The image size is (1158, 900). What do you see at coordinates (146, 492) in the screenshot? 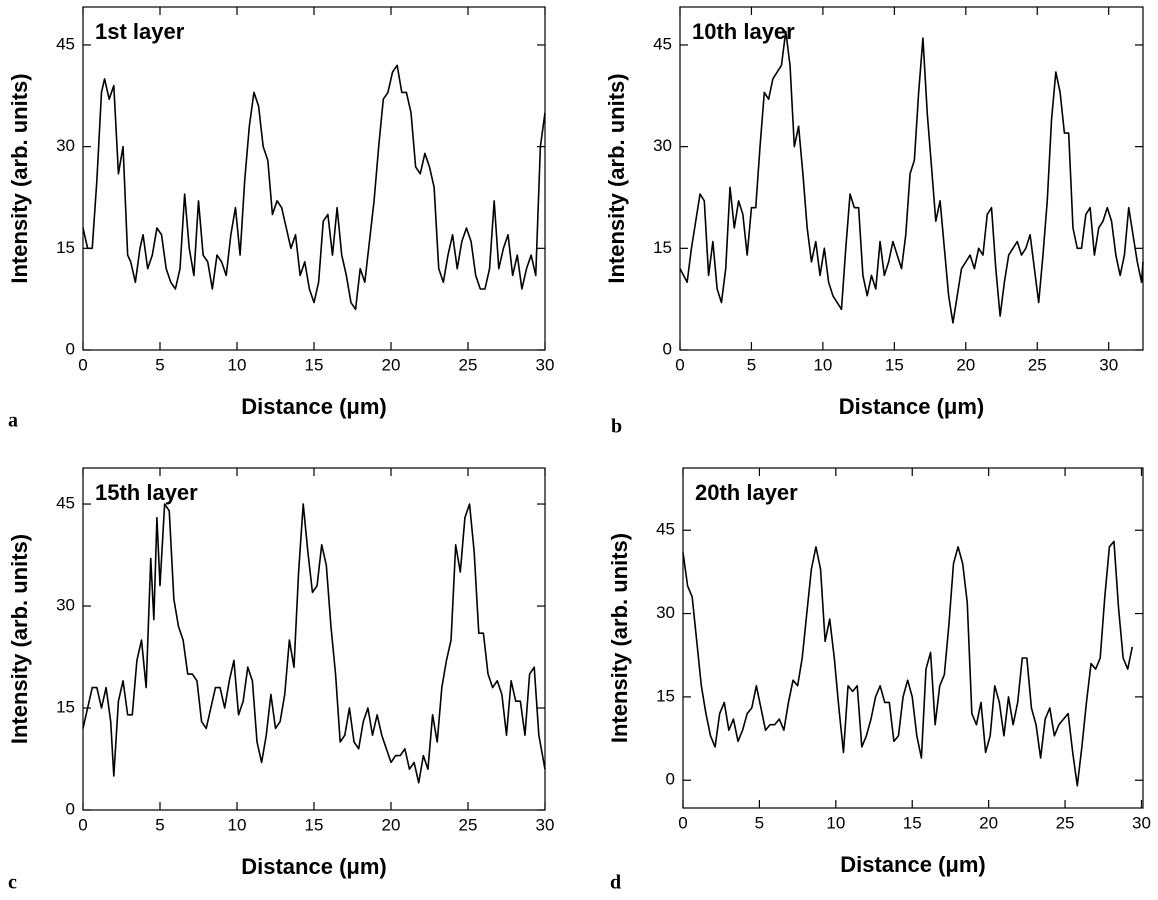
I see `panel-annotation: 15th layer` at bounding box center [146, 492].